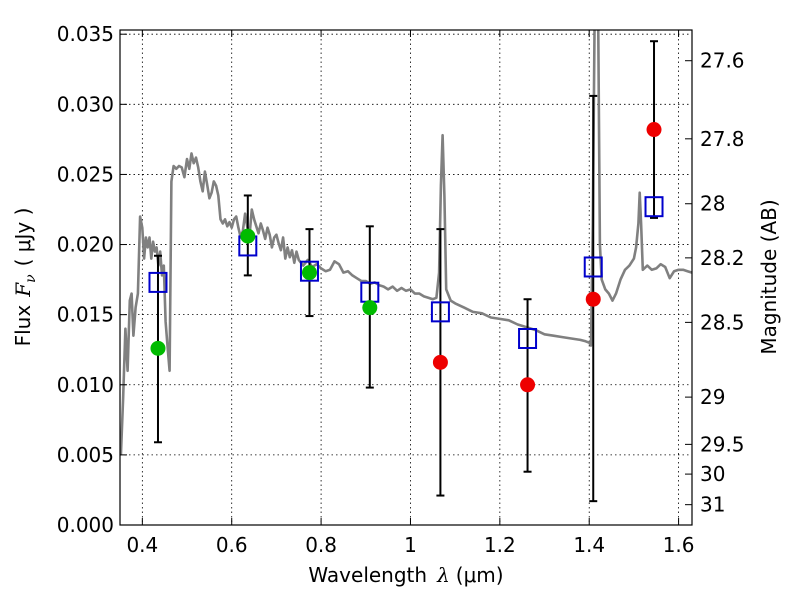  I want to click on x-tick-label: 1, so click(410, 545).